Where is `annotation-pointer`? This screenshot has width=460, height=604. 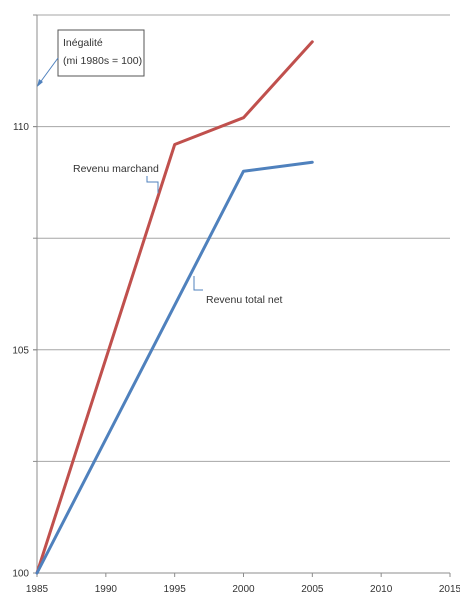 annotation-pointer is located at coordinates (48, 71).